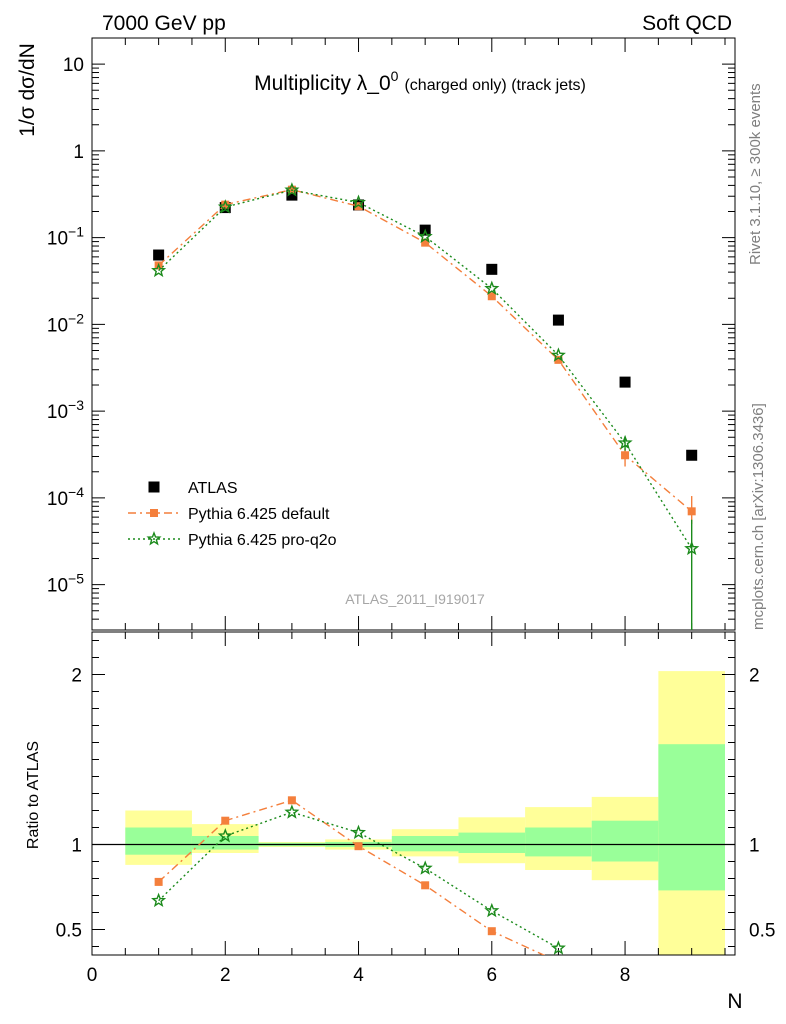  I want to click on legend-label: ATLAS, so click(213, 488).